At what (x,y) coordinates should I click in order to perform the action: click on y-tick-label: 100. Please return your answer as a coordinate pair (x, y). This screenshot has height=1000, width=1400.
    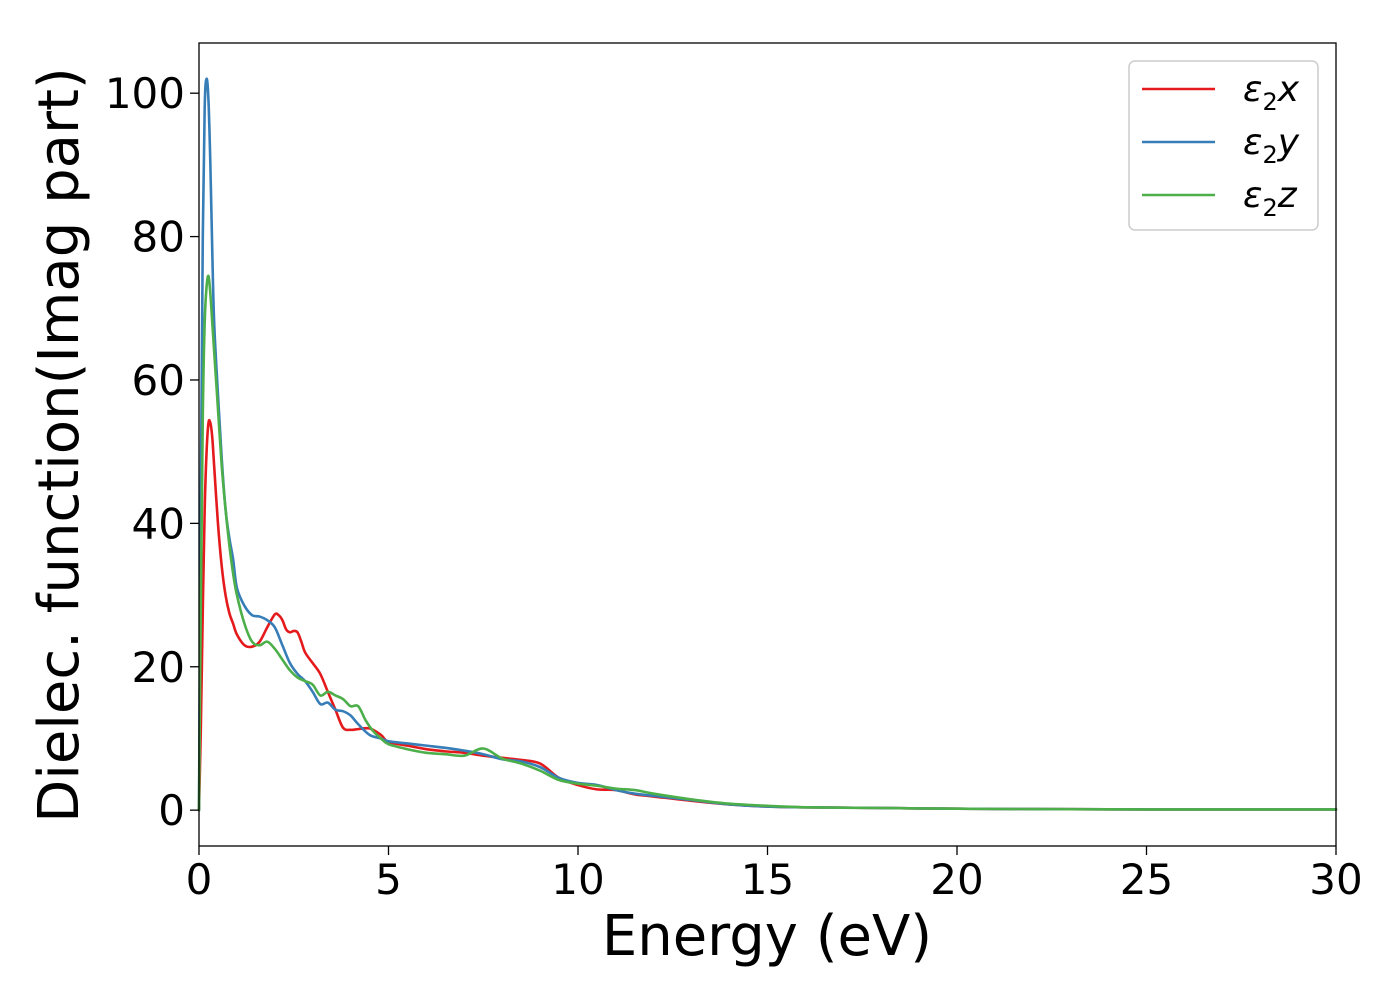
    Looking at the image, I should click on (145, 93).